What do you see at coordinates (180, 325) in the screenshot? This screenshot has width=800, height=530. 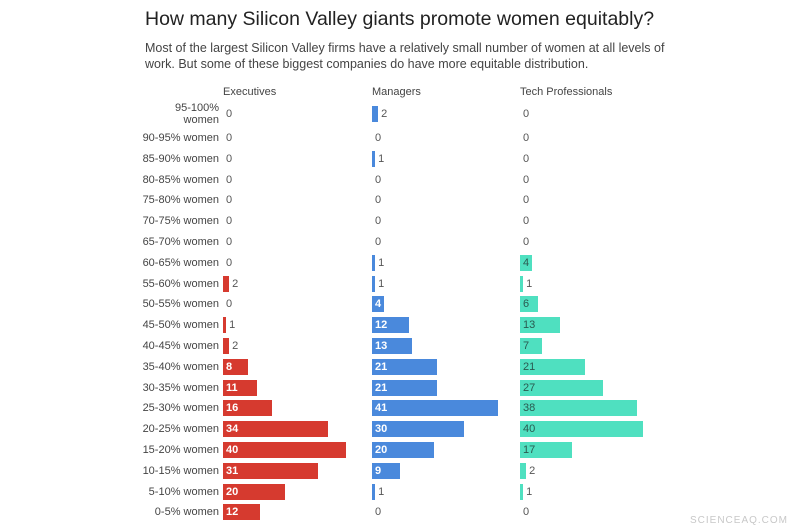 I see `category-label: 45-50% women` at bounding box center [180, 325].